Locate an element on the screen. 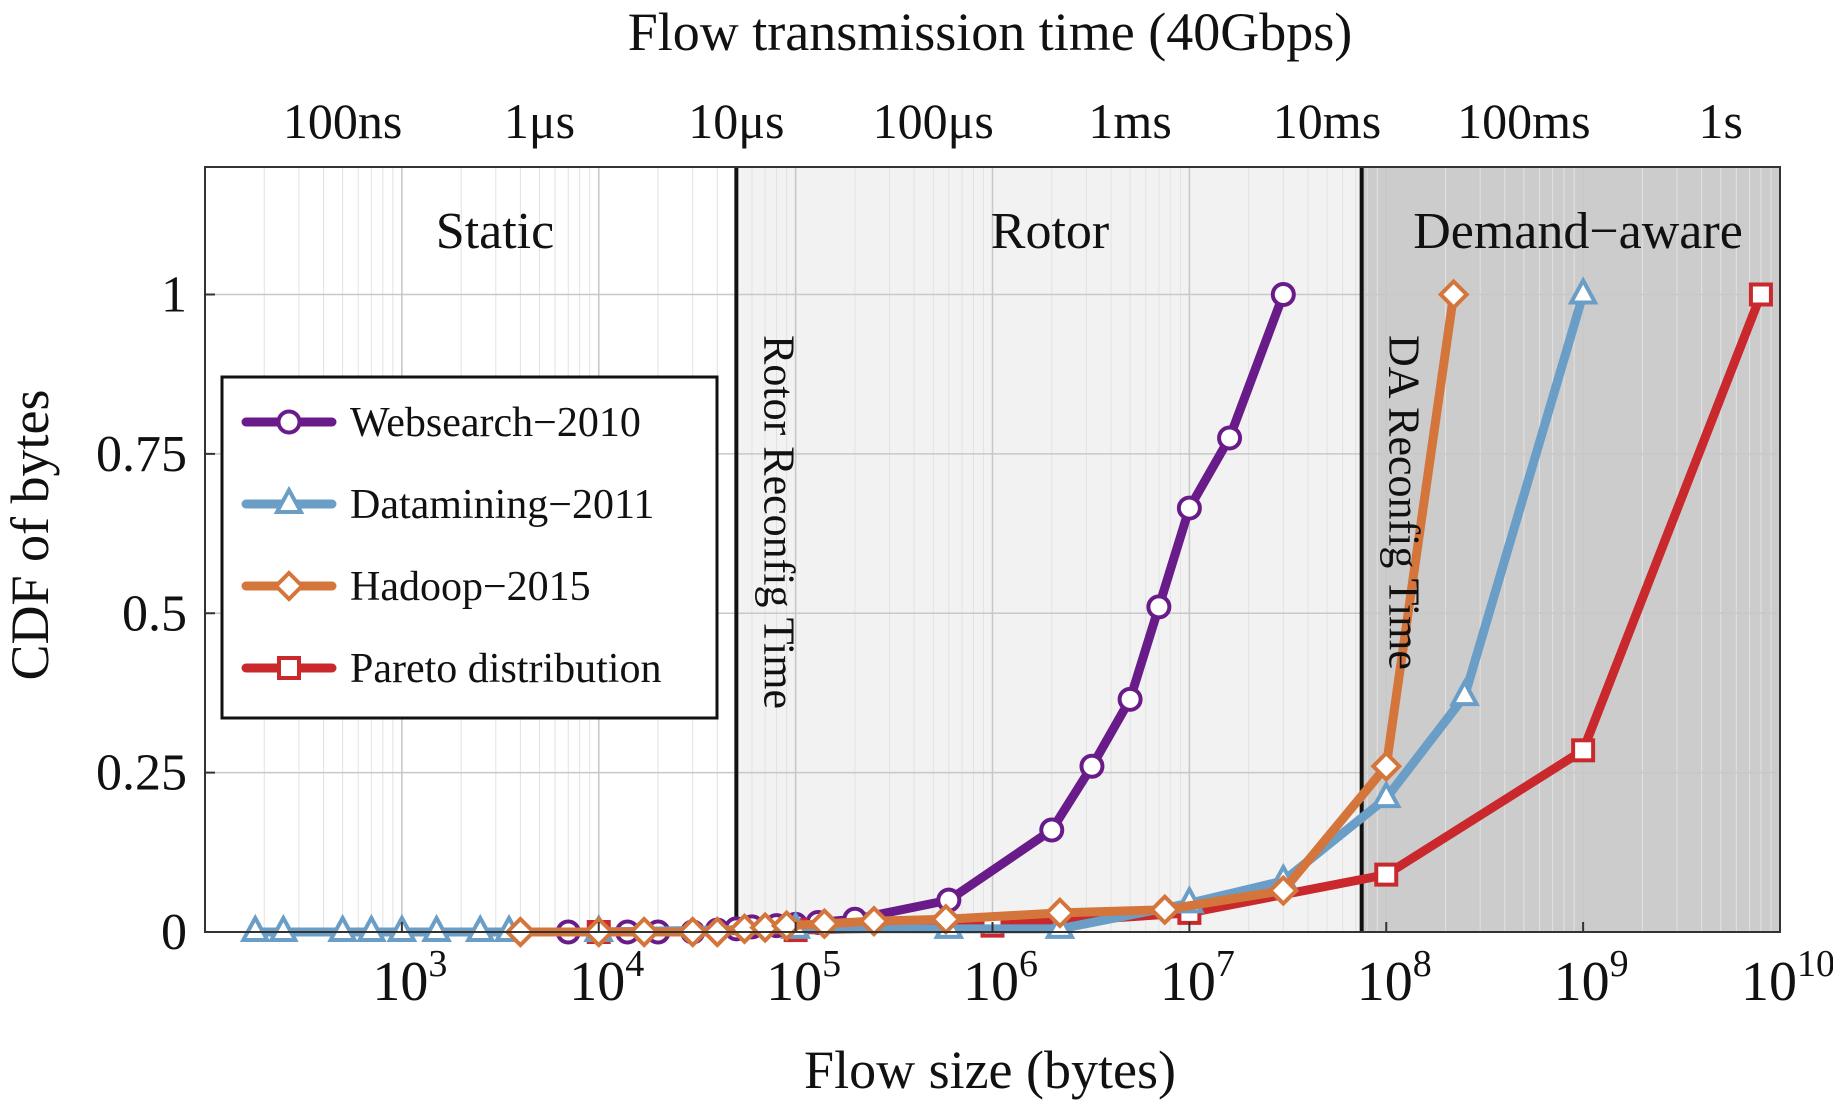  top-axis-title: Flow transmission time (40Gbps) is located at coordinates (990, 32).